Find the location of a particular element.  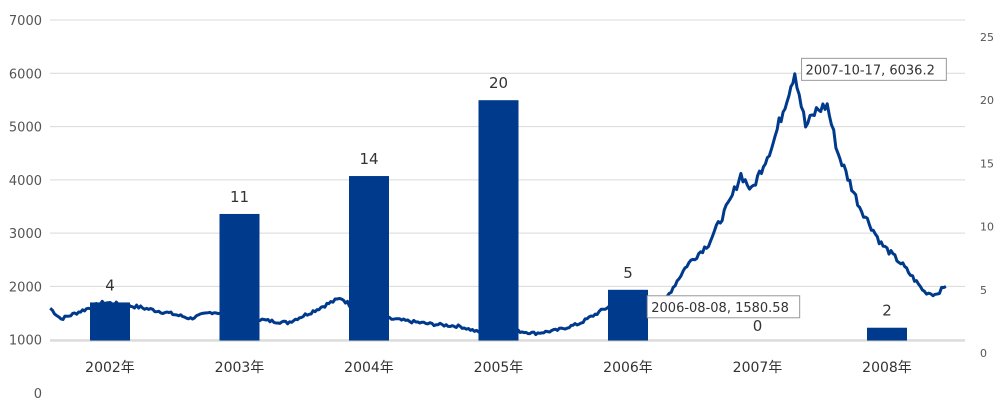

annotation-label: 2006-08-08, 1580.58 is located at coordinates (720, 308).